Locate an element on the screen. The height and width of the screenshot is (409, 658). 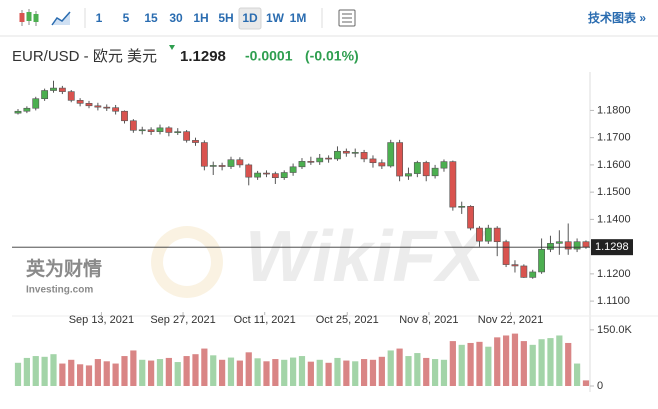
change-percent: (-0.01%) is located at coordinates (332, 56).